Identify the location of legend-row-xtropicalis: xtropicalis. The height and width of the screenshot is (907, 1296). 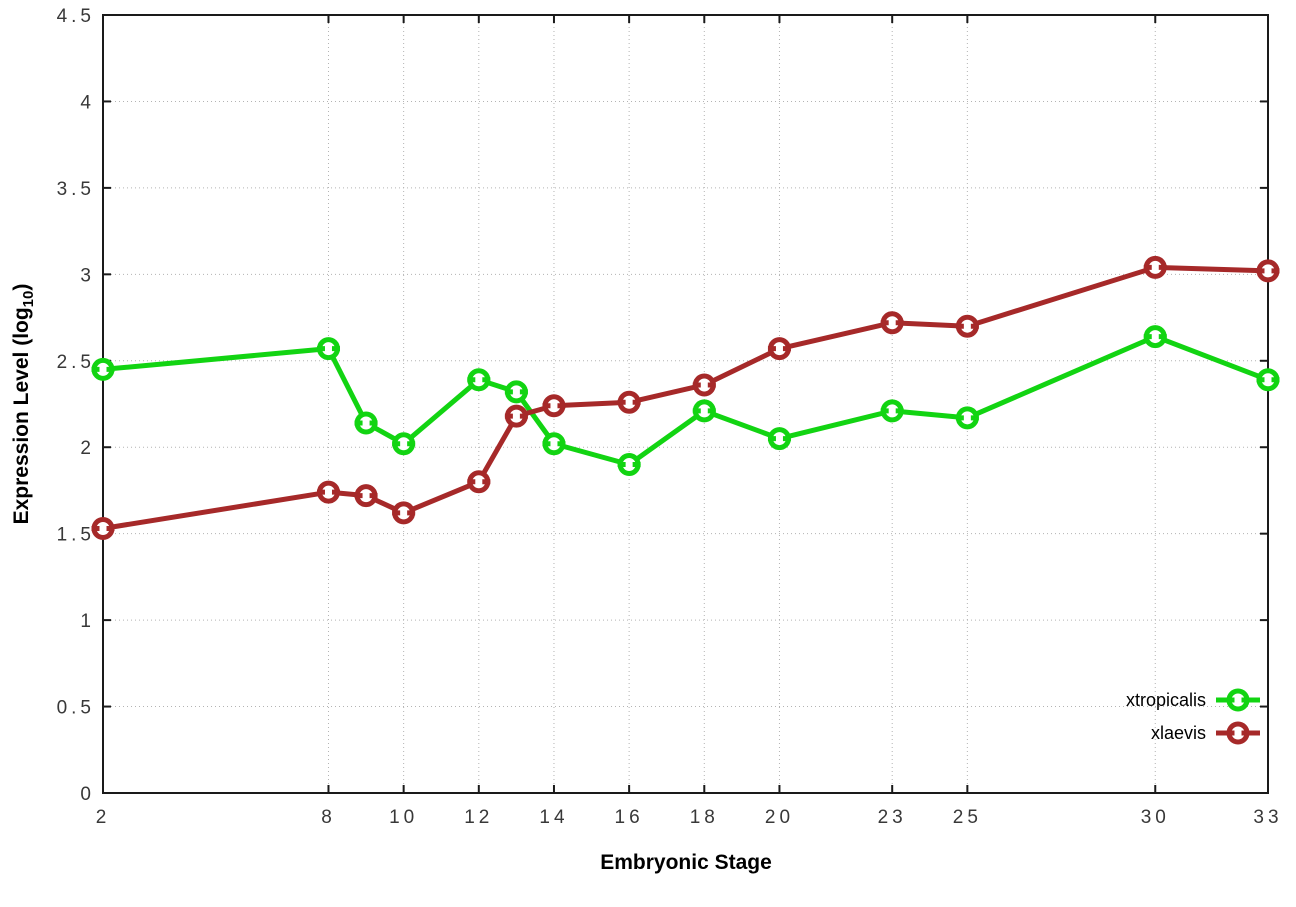
(1193, 700).